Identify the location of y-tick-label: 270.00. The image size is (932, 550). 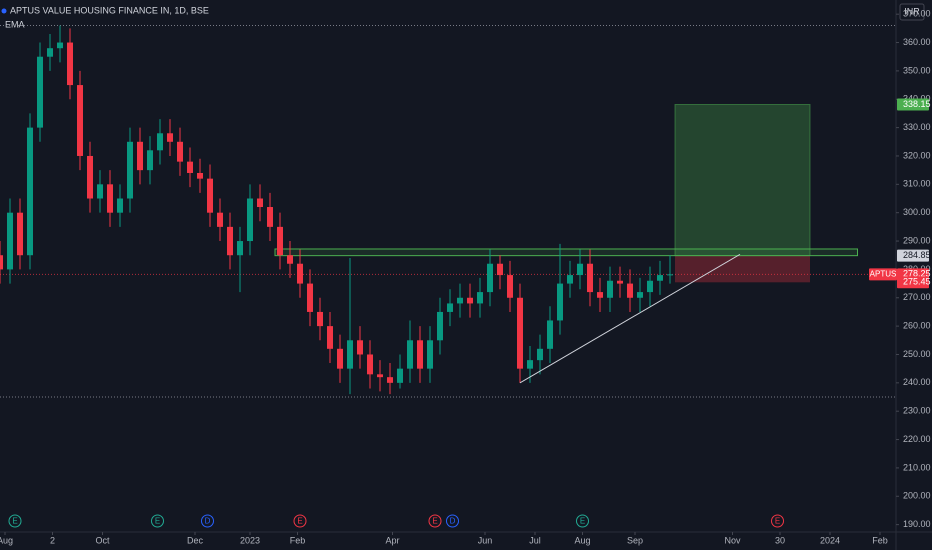
(917, 297).